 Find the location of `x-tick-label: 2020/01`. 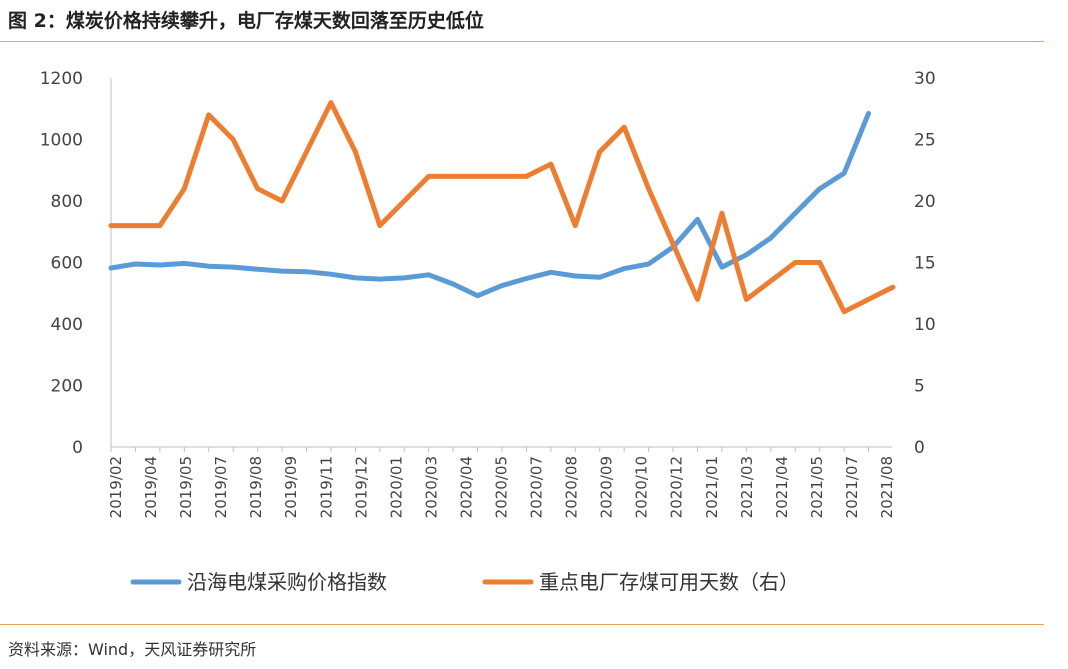

x-tick-label: 2020/01 is located at coordinates (396, 487).